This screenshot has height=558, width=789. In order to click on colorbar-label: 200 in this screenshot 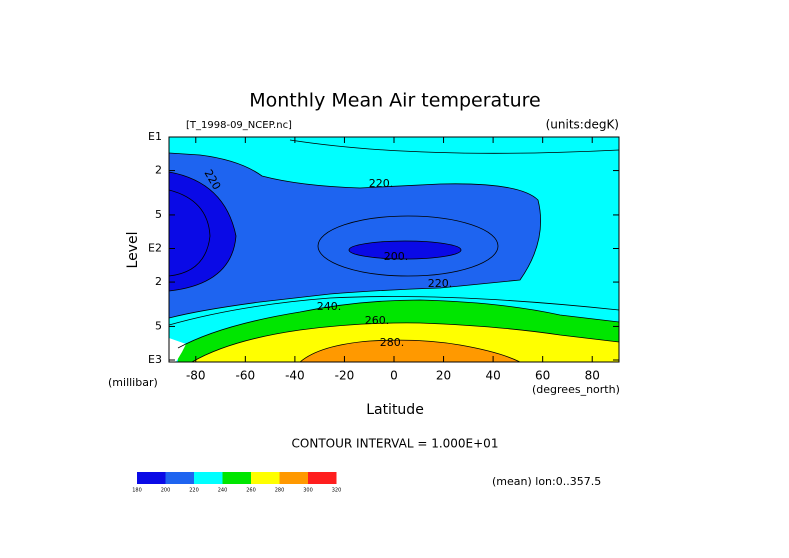, I will do `click(166, 491)`.